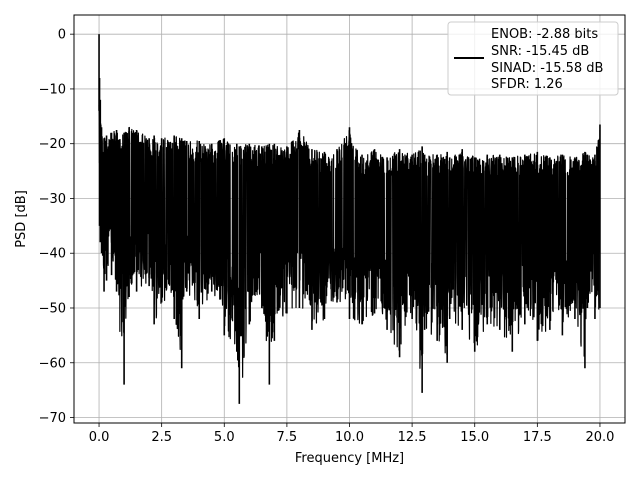  Describe the element at coordinates (527, 84) in the screenshot. I see `legend-sfdr: SFDR: 1.26` at that location.